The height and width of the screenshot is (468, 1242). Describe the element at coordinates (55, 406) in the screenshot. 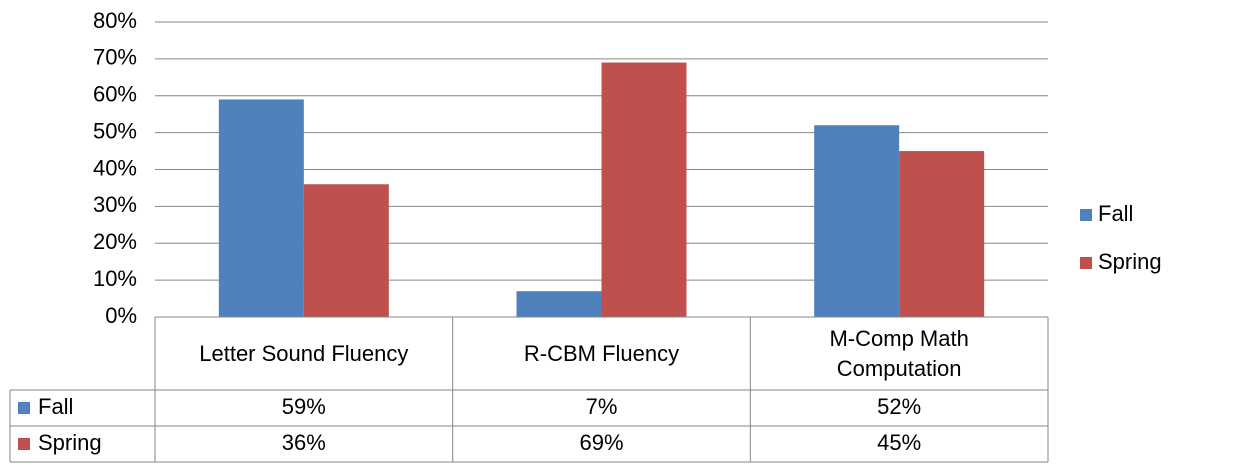

I see `table-series-label: Fall` at that location.